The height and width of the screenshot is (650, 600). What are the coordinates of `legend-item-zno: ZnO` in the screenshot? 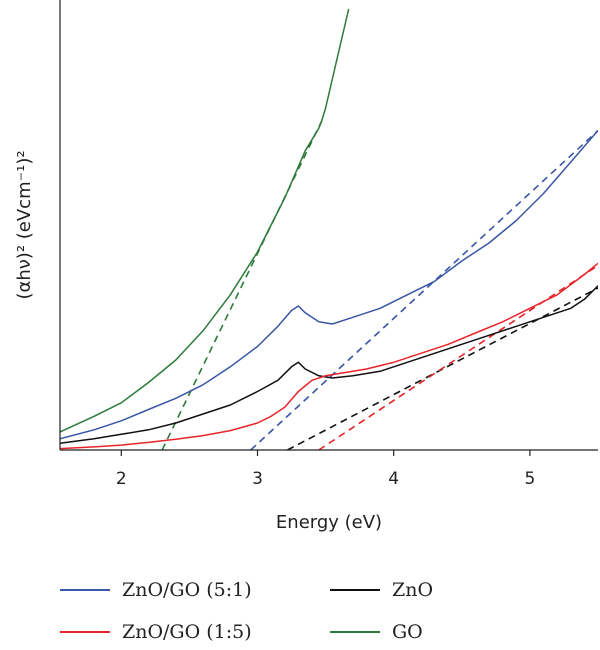 It's located at (381, 590).